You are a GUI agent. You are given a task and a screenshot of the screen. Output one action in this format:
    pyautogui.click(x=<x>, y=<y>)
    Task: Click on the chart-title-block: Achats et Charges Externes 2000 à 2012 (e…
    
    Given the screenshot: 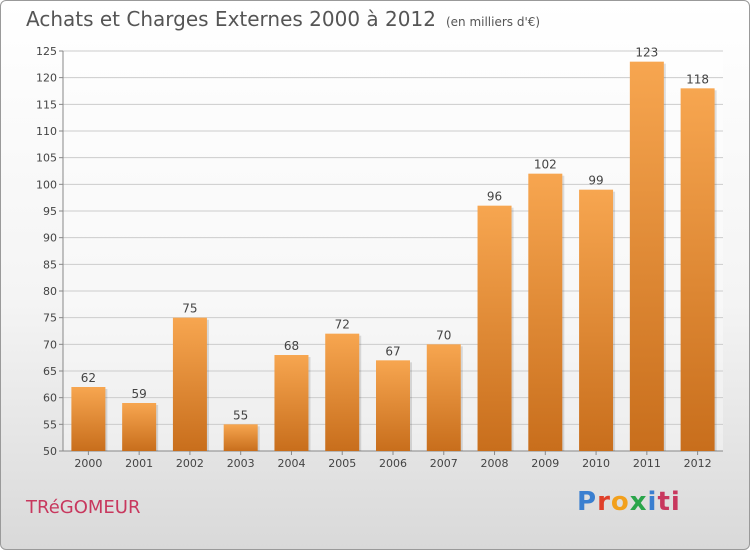 What is the action you would take?
    pyautogui.click(x=283, y=19)
    